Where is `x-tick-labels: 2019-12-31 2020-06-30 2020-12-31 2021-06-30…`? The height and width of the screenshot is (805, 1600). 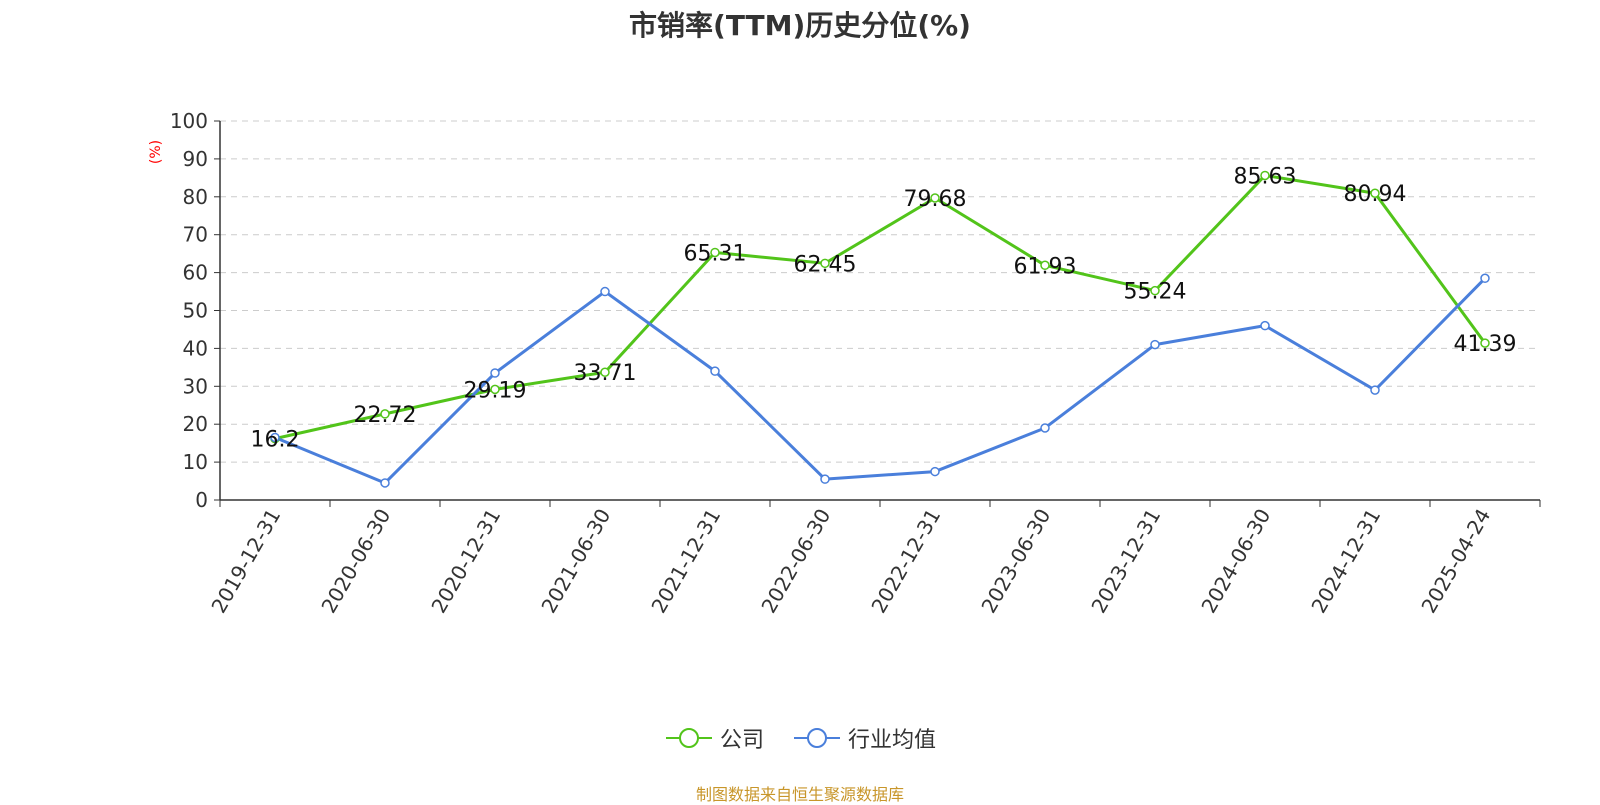
x-tick-labels: 2019-12-31 2020-06-30 2020-12-31 2021-06-30… is located at coordinates (850, 561).